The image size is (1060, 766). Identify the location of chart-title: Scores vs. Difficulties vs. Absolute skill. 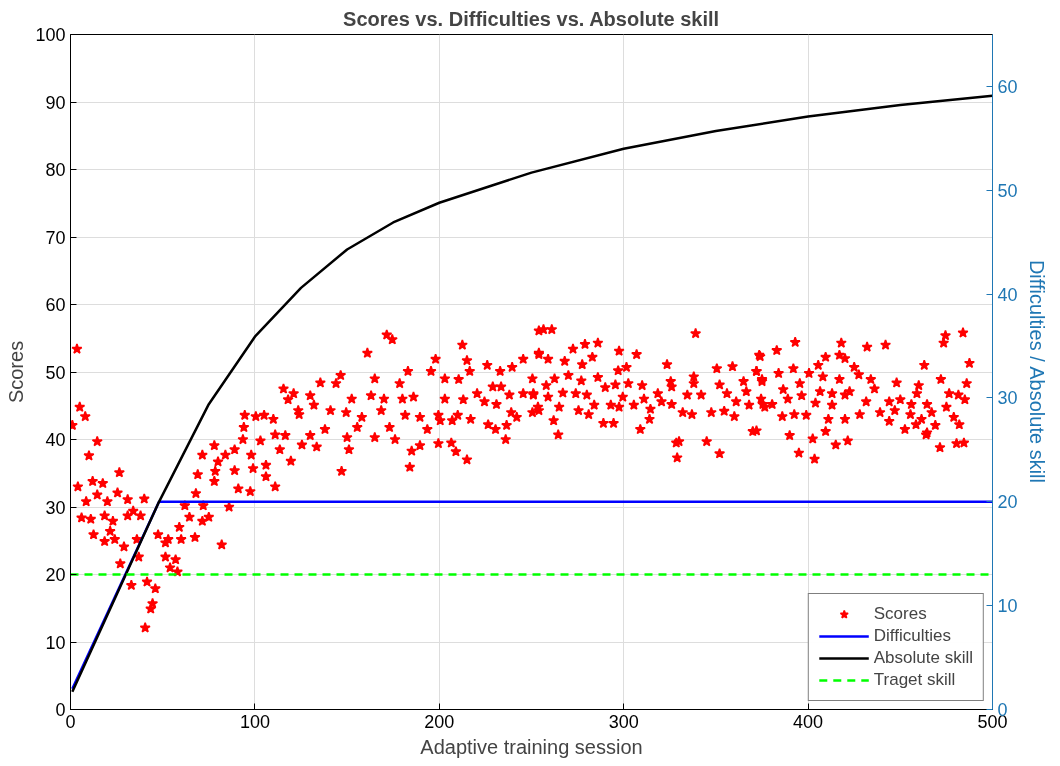
(531, 18).